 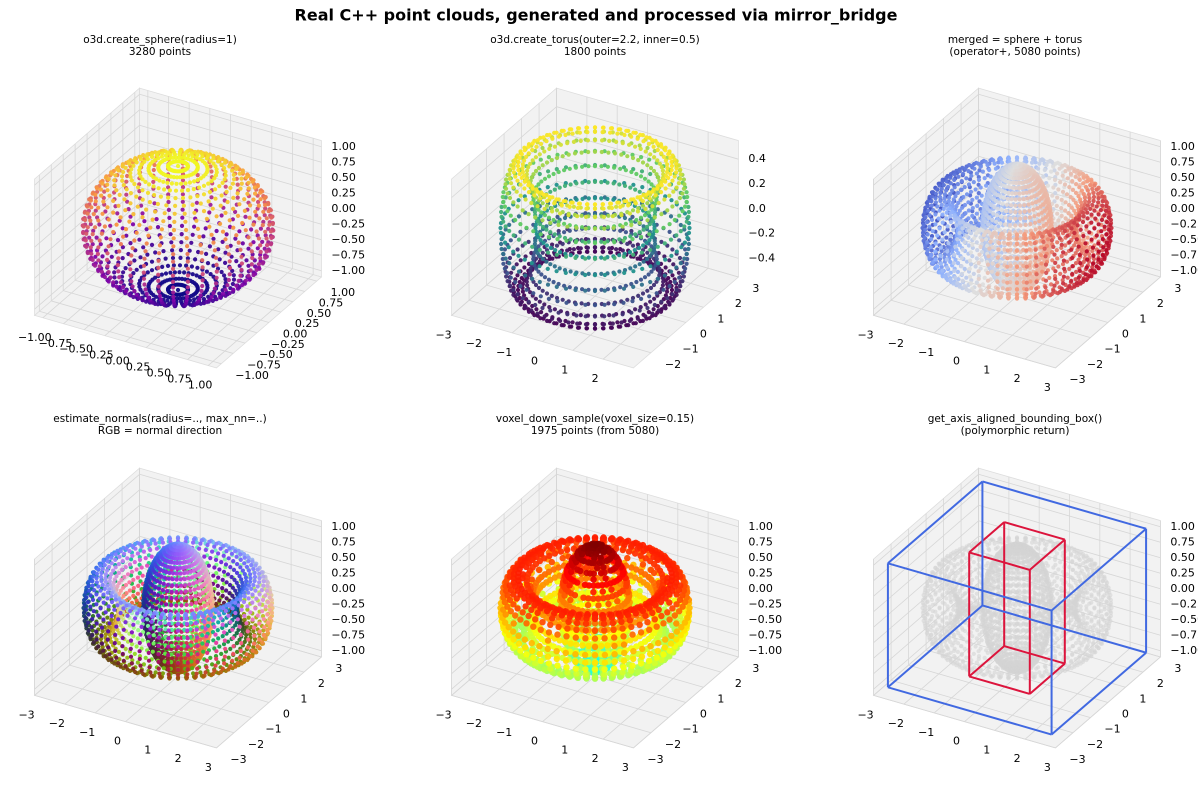 I want to click on z-tick-label: 0.0, so click(x=757, y=208).